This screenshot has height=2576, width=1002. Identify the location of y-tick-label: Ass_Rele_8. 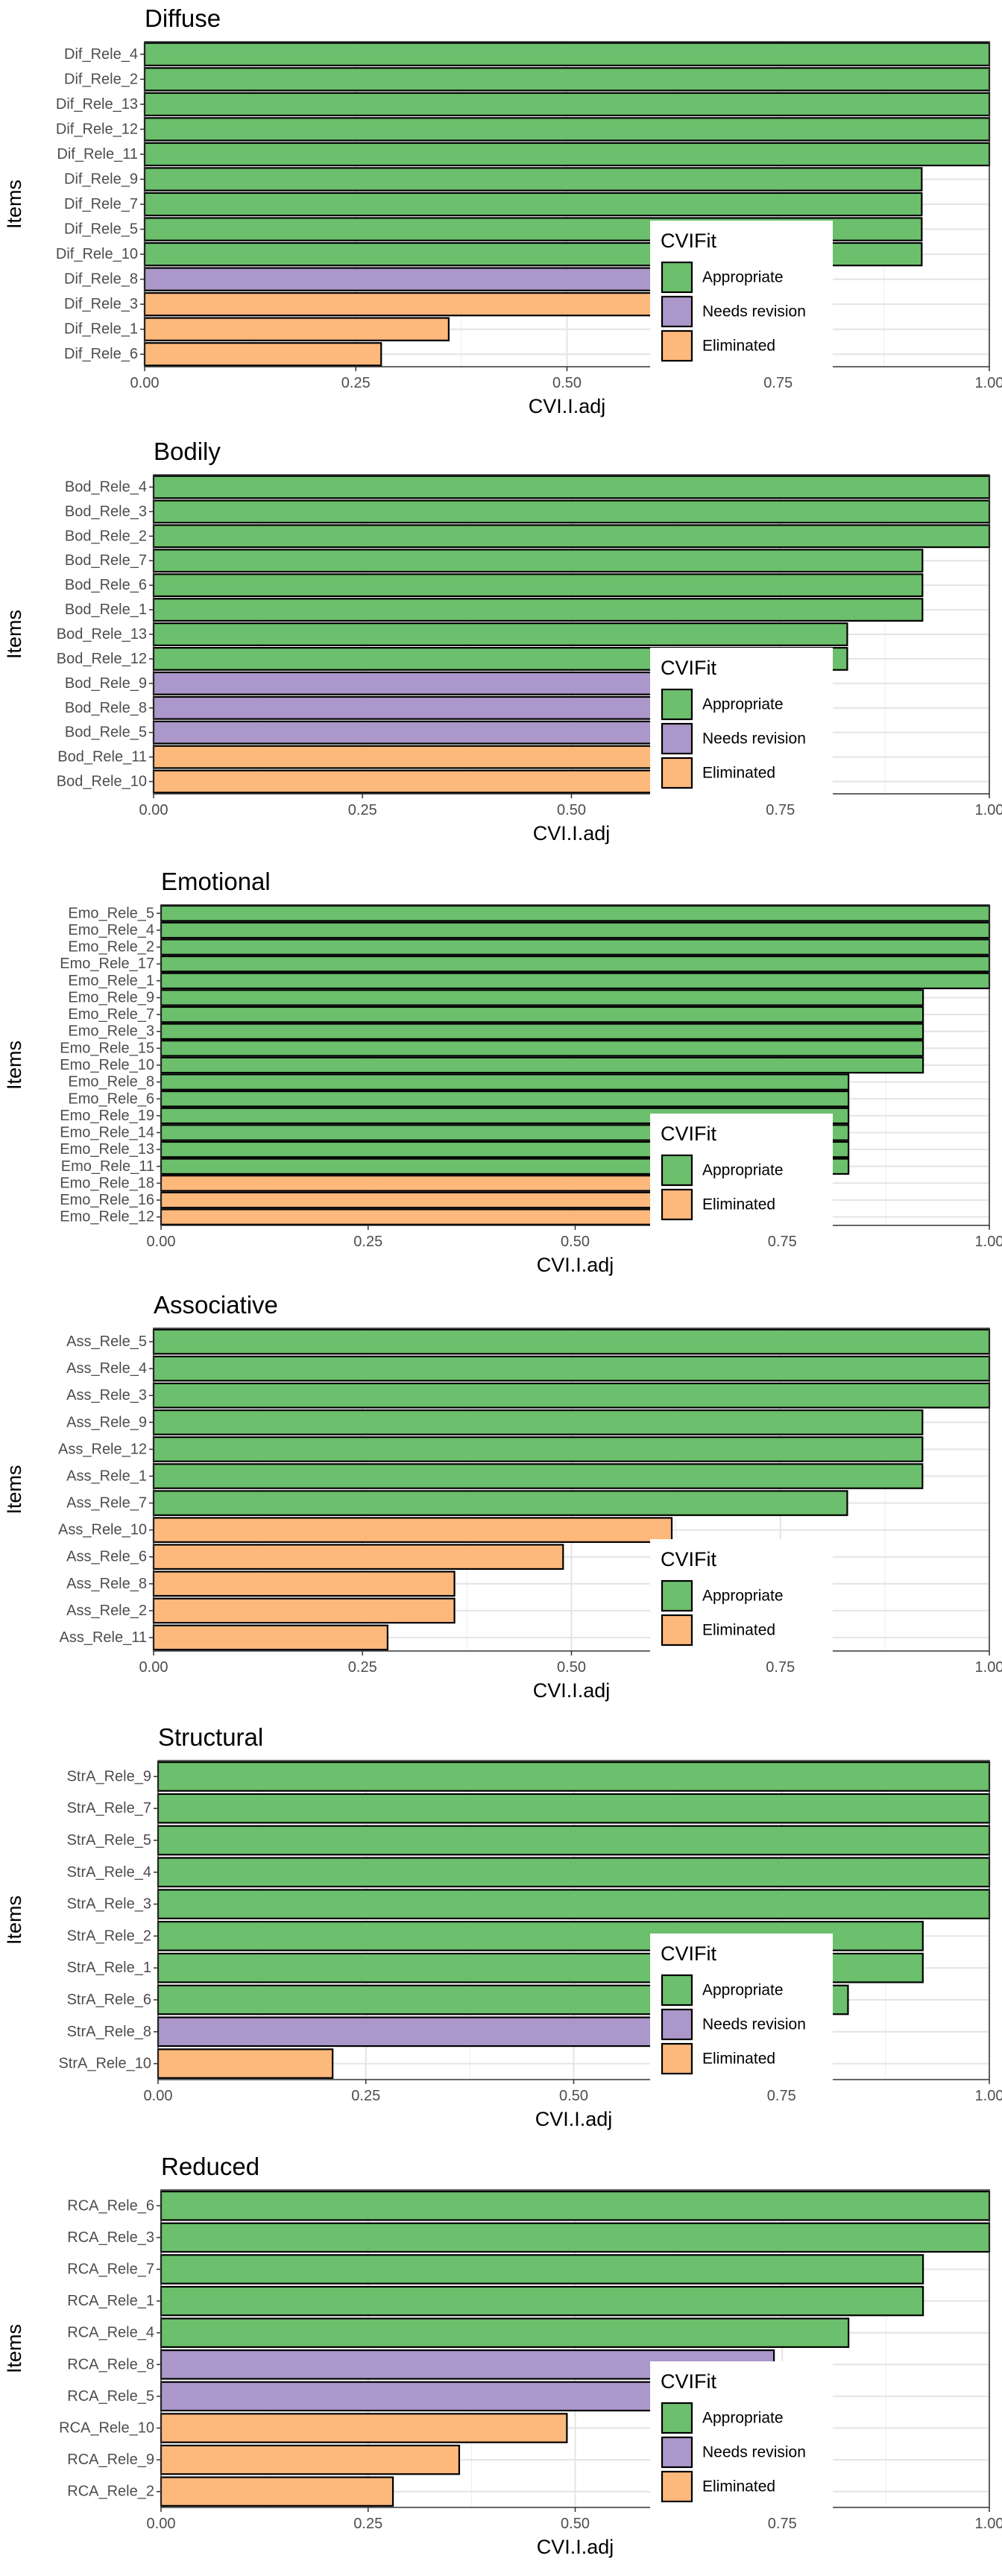
(106, 1584).